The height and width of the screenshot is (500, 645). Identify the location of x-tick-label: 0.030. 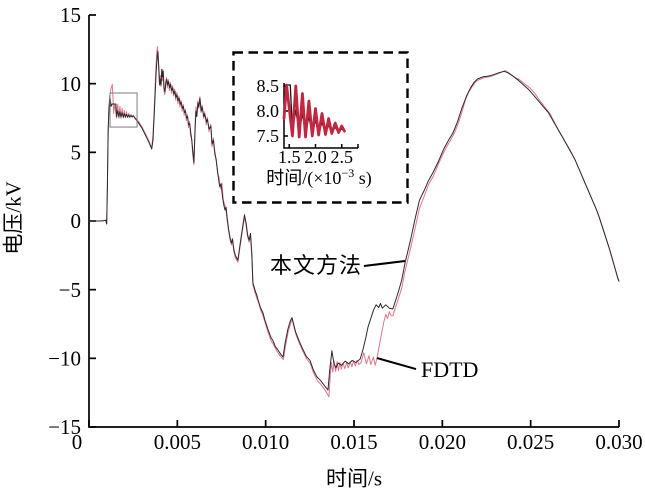
(618, 442).